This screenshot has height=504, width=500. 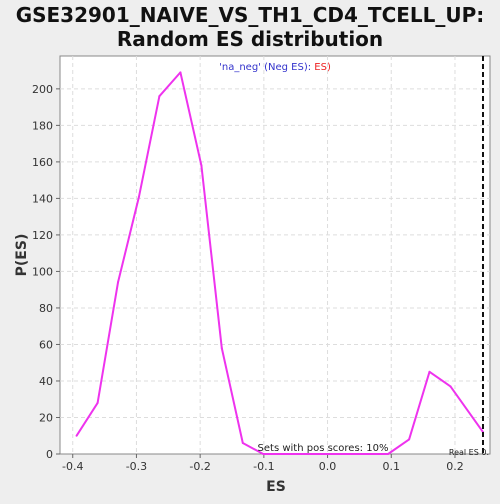 I want to click on x-tick-label: -0.3, so click(x=136, y=466).